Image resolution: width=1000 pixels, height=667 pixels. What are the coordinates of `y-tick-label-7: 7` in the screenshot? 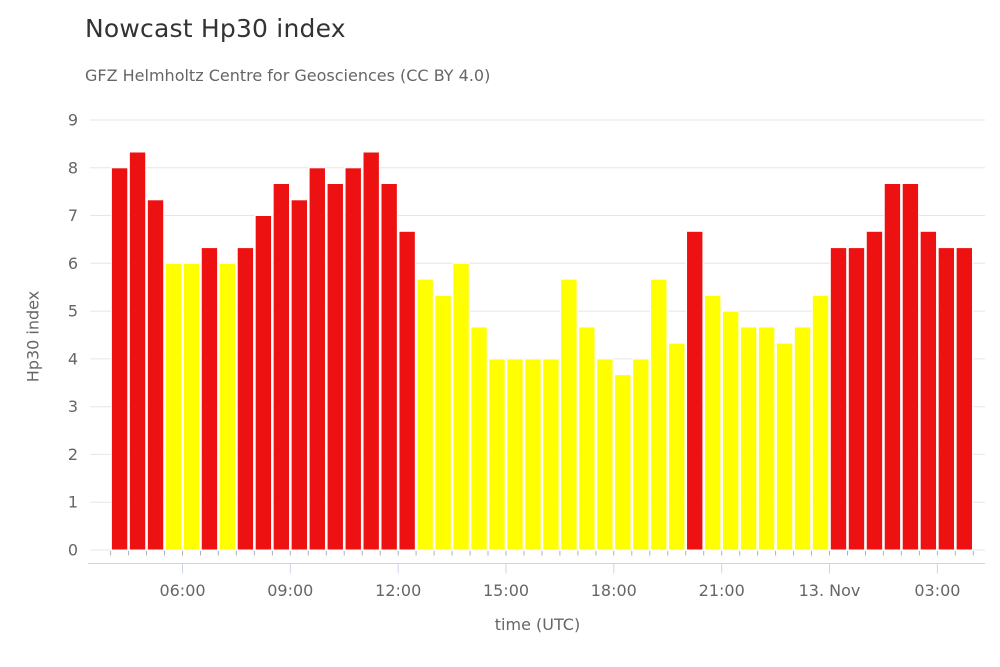 It's located at (73, 215).